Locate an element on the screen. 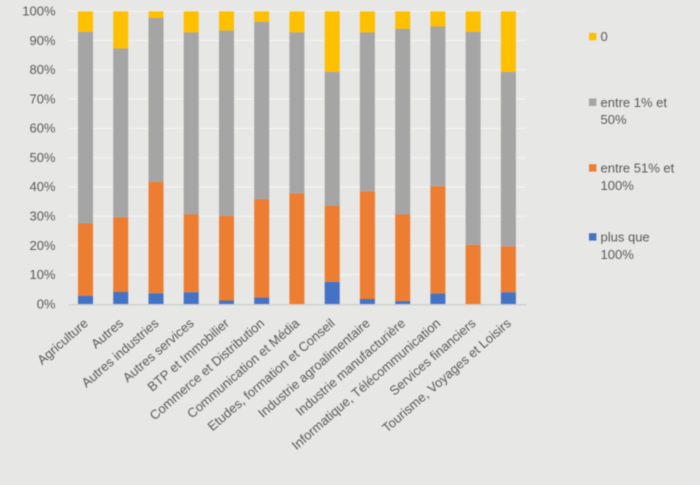  svg-text: 0 is located at coordinates (604, 36).